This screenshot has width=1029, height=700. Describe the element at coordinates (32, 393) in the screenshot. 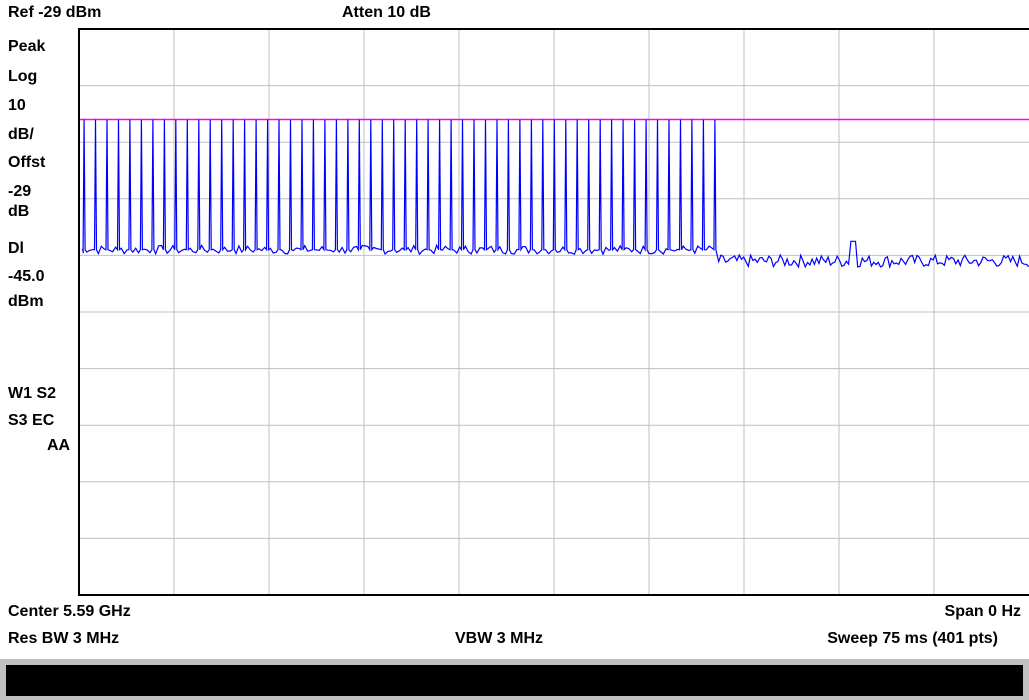

I see `trace-flags-1: W1 S2` at that location.